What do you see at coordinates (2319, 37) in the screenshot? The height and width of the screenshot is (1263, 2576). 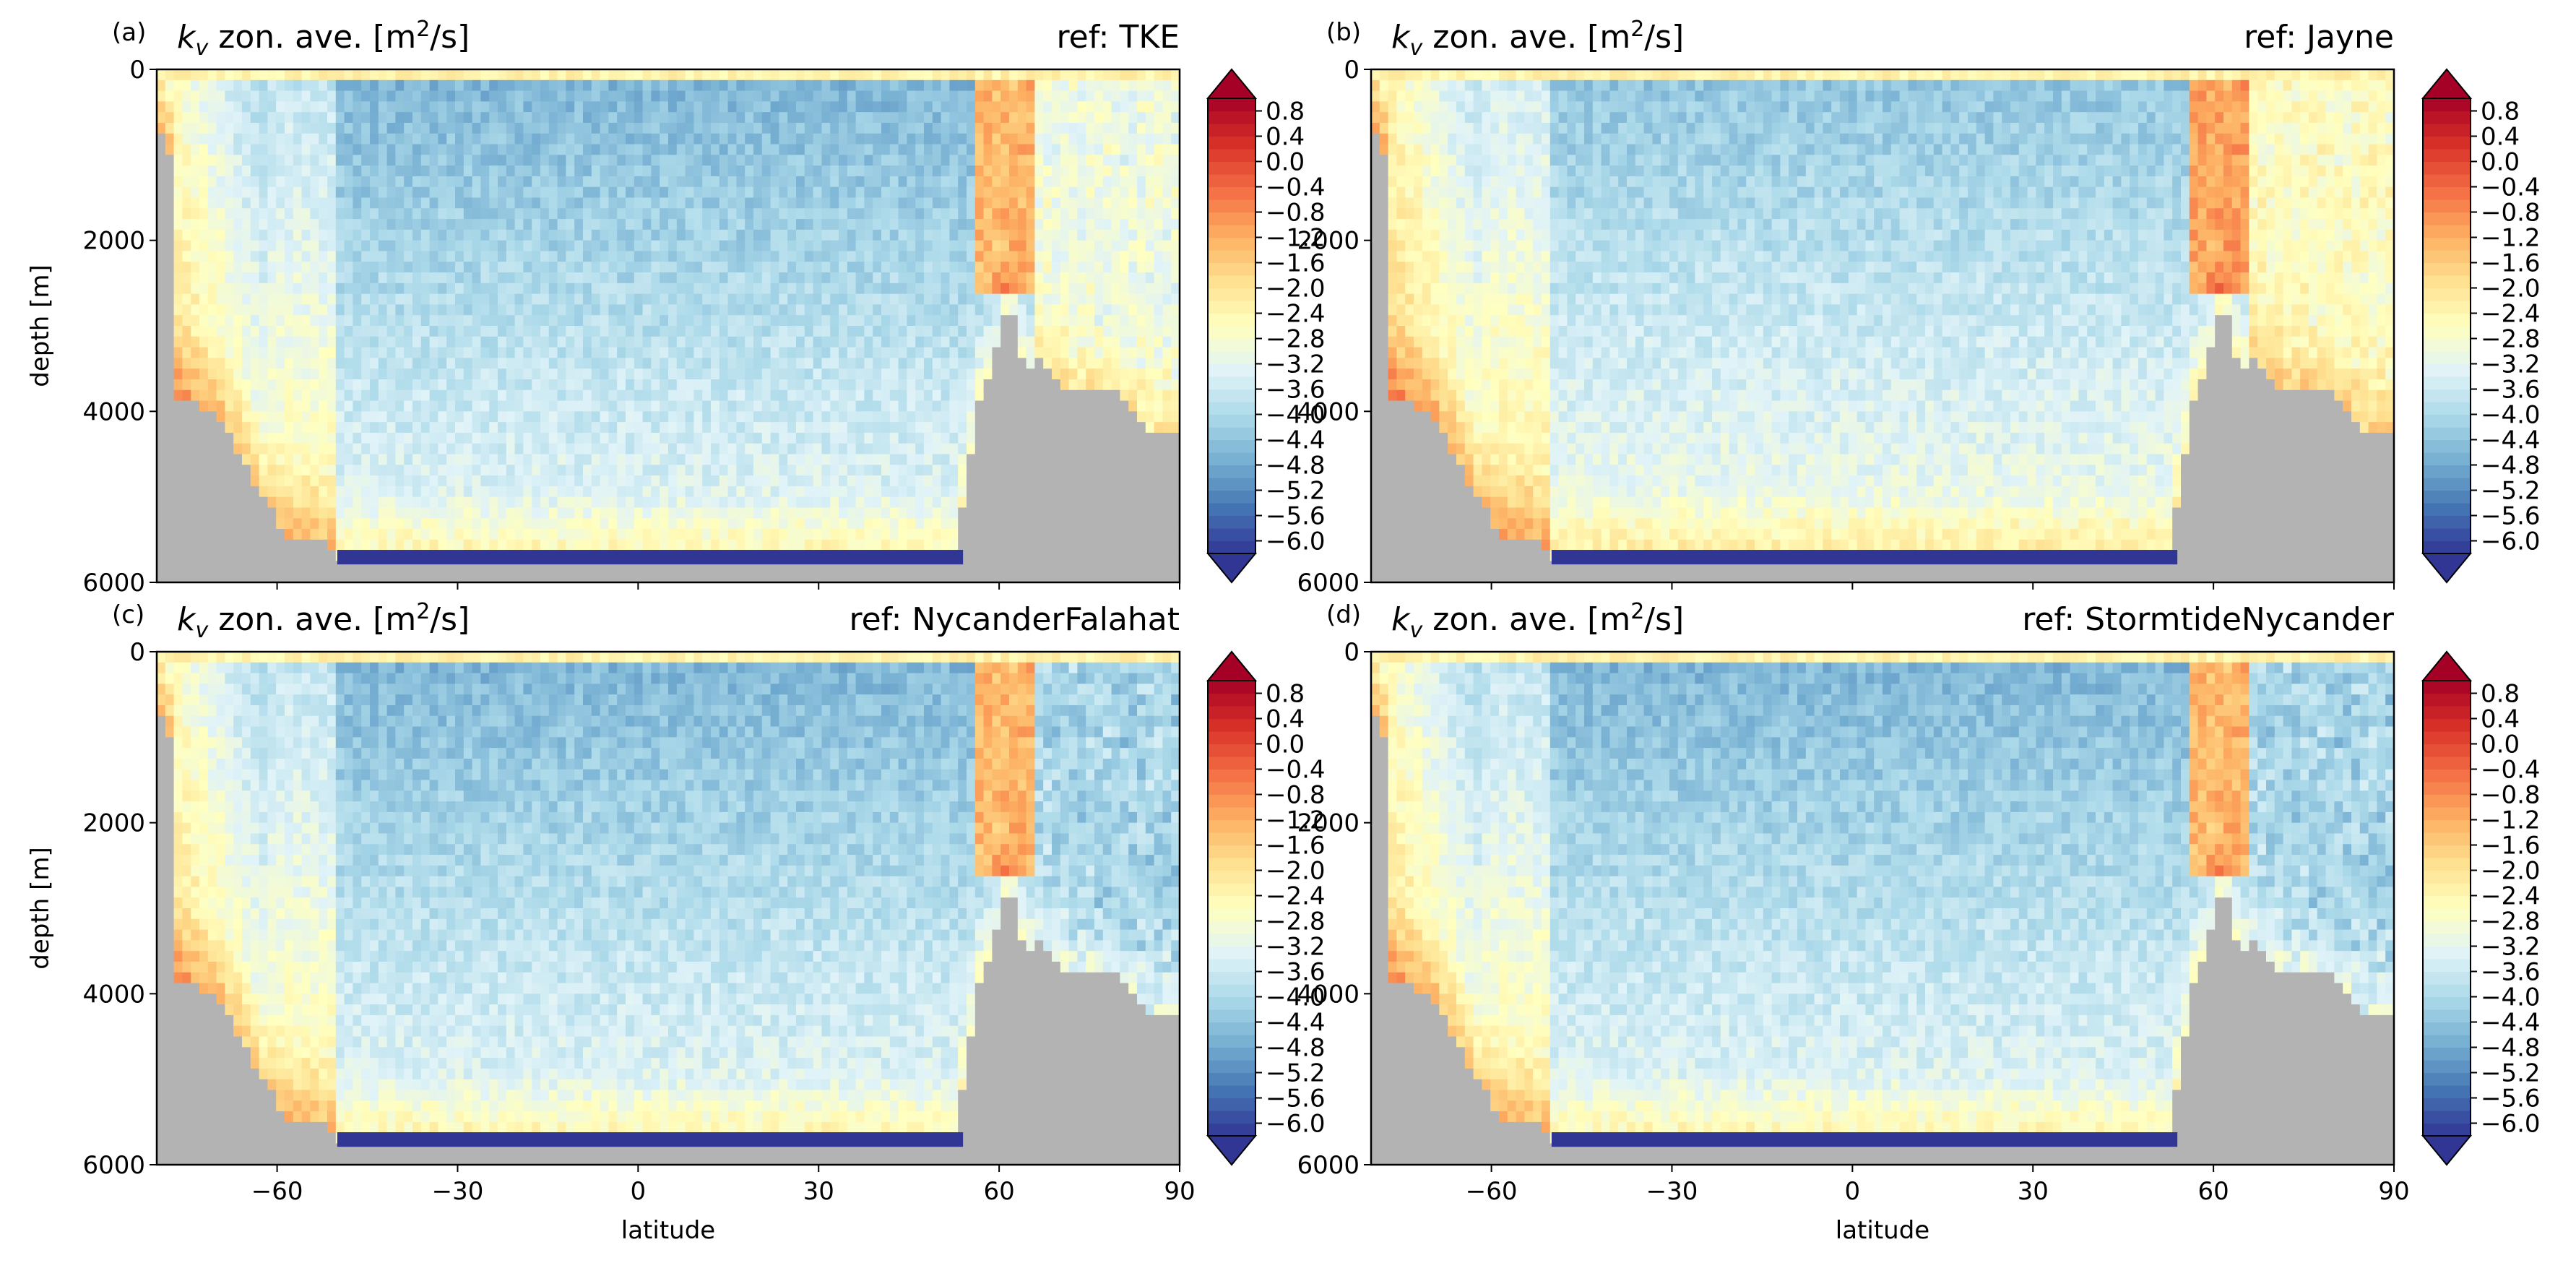 I see `title-right: ref: Jayne` at bounding box center [2319, 37].